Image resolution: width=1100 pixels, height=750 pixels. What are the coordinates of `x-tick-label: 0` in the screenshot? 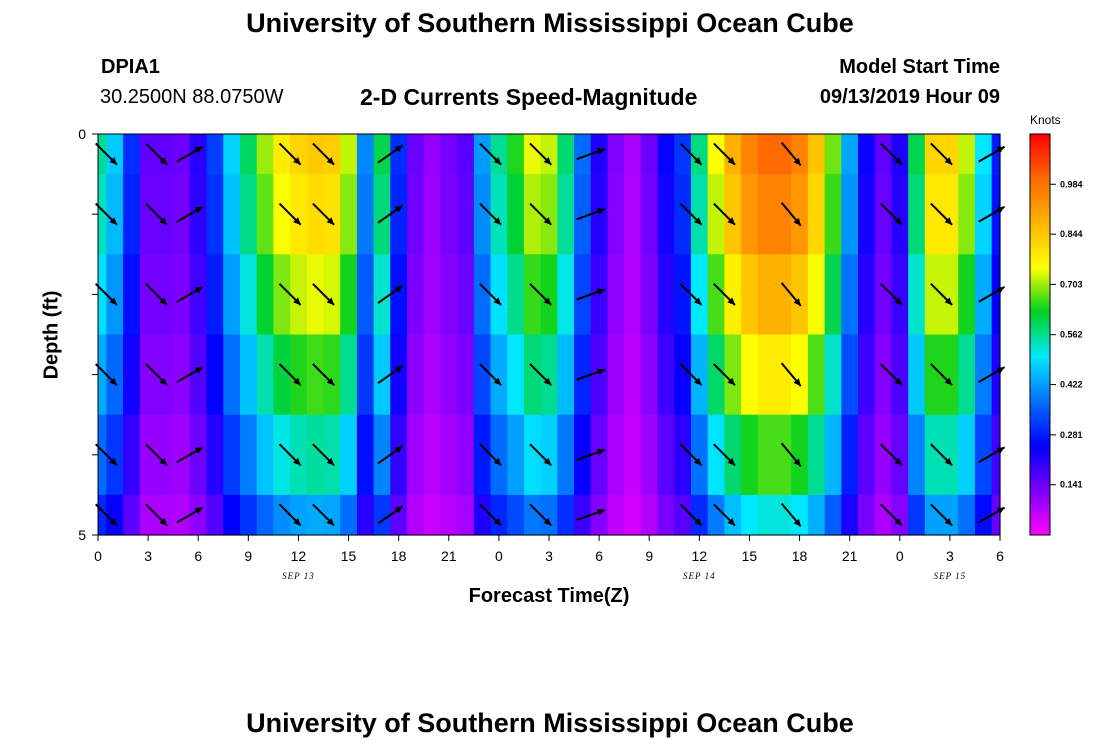 It's located at (98, 556).